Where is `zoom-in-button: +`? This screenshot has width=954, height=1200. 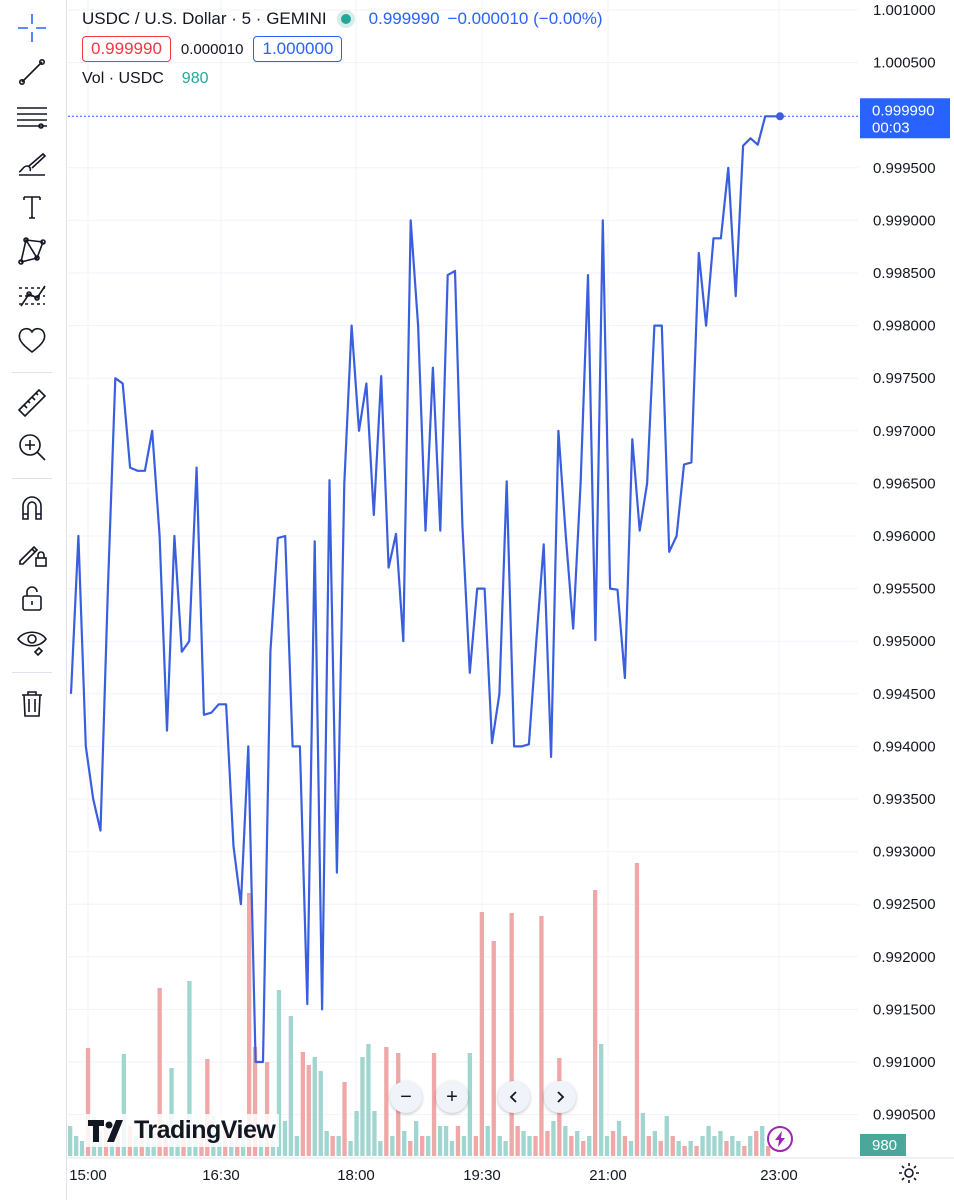
zoom-in-button: + is located at coordinates (452, 1097).